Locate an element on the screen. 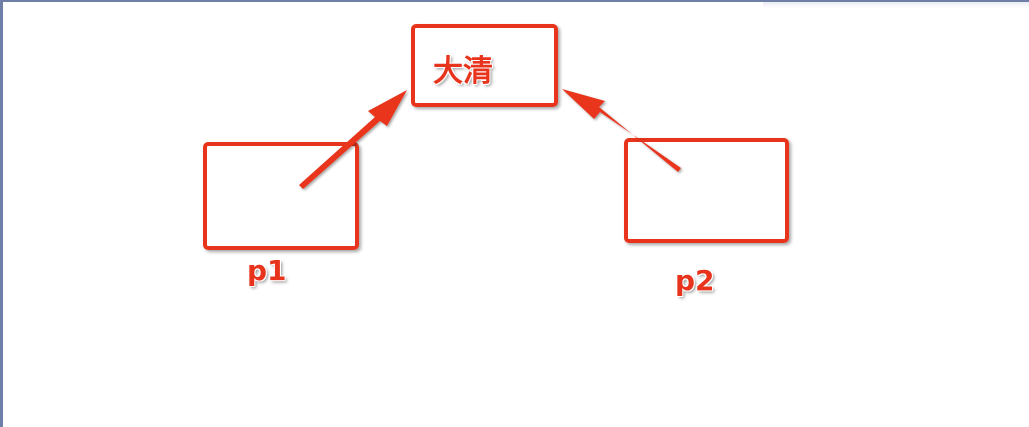 The image size is (1029, 427). left-node-box is located at coordinates (281, 196).